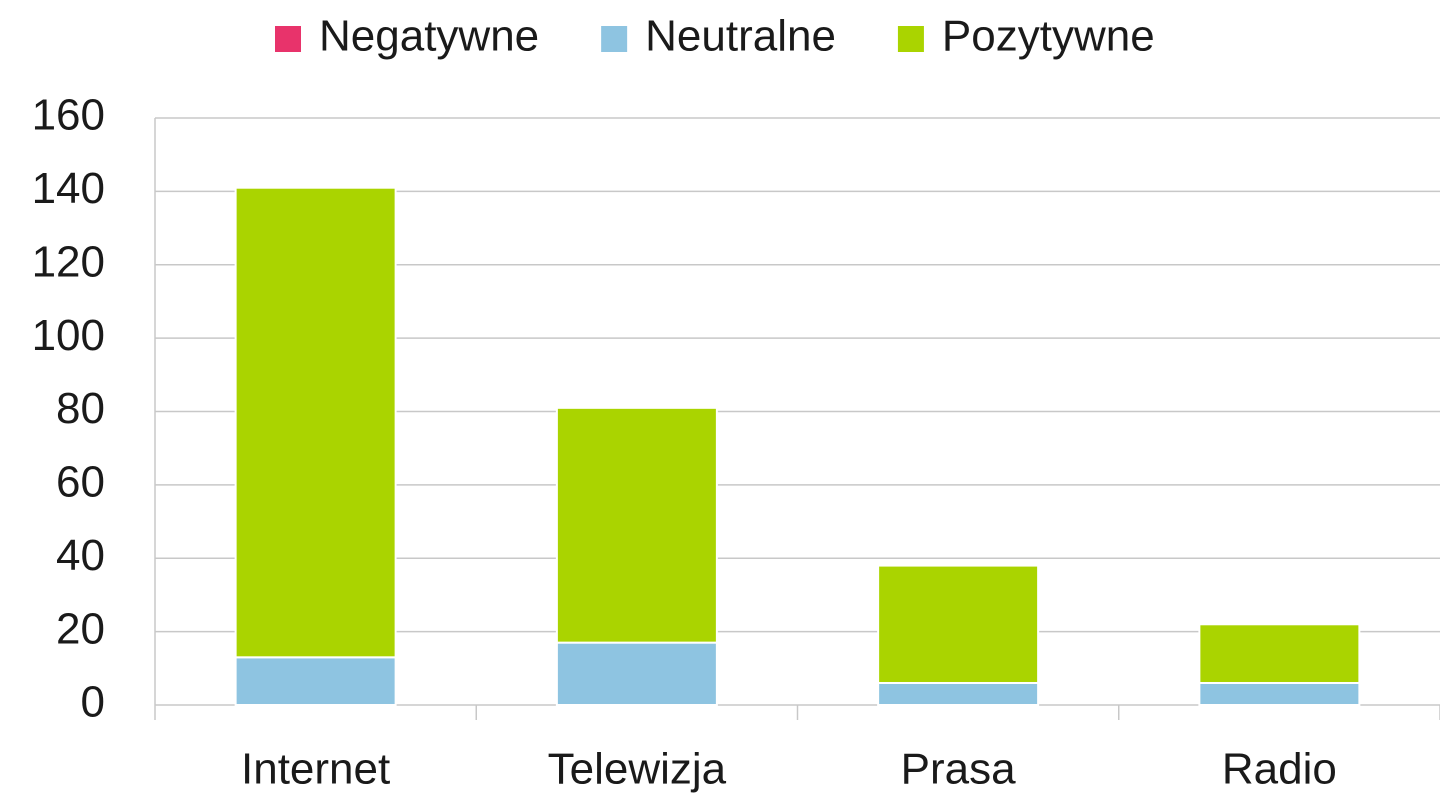 The image size is (1440, 795). I want to click on legend-label: Neutralne, so click(740, 36).